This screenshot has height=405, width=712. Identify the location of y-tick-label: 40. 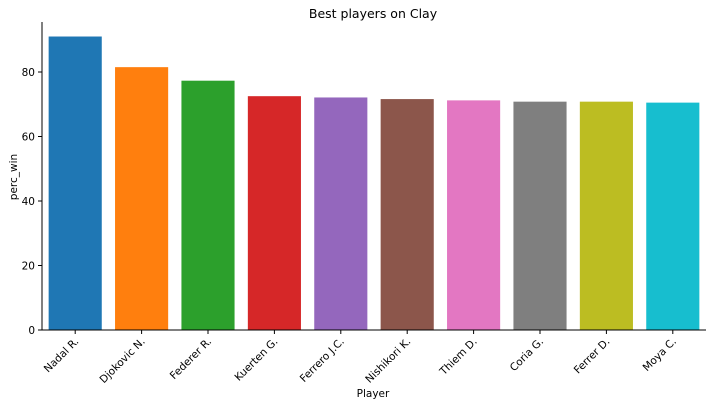
(28, 202).